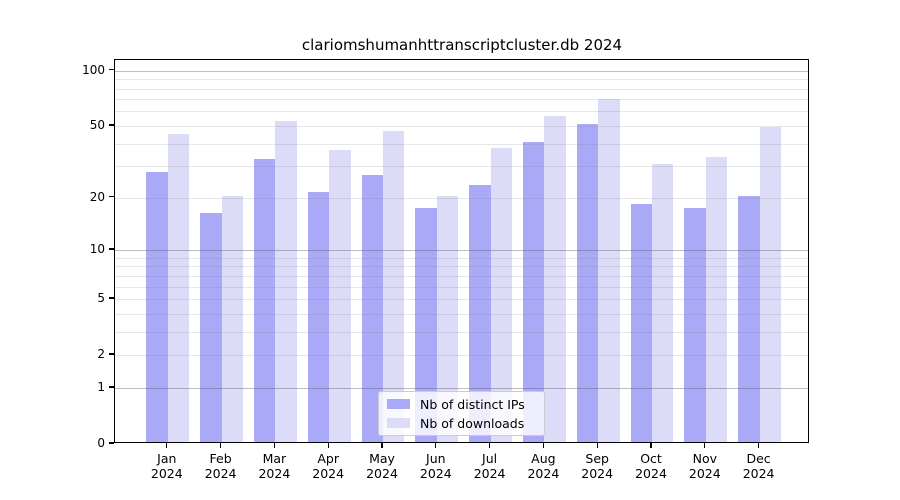 The height and width of the screenshot is (500, 900). What do you see at coordinates (704, 466) in the screenshot?
I see `x-tick-label-nov: Nov 2024` at bounding box center [704, 466].